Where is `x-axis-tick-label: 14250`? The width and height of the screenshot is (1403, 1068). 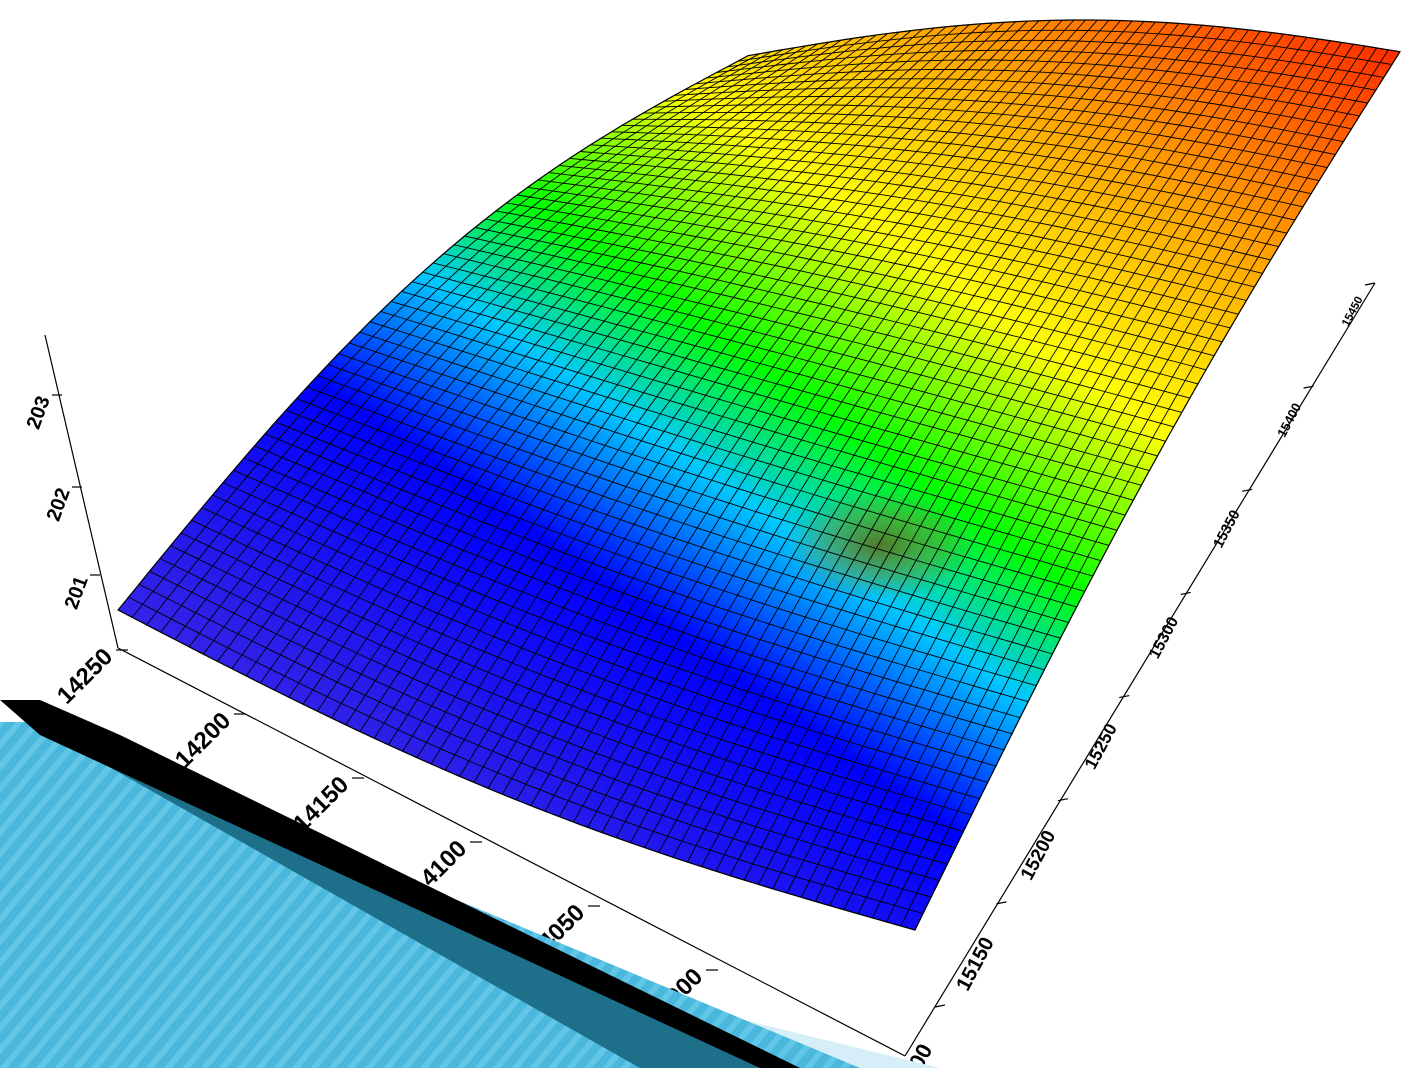 x-axis-tick-label: 14250 is located at coordinates (85, 676).